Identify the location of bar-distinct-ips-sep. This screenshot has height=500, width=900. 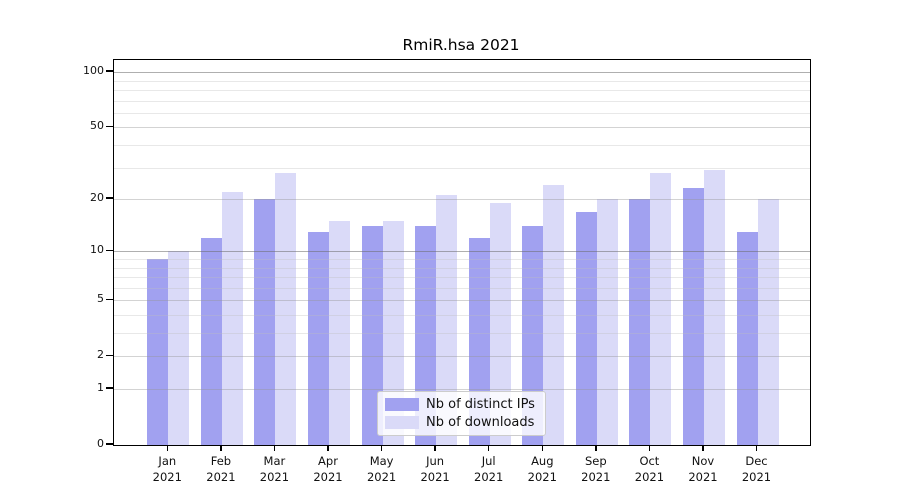
(586, 328).